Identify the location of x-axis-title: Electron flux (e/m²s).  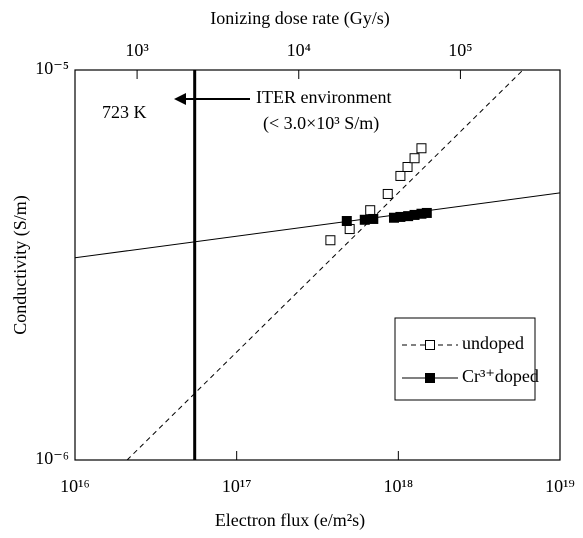
(290, 520).